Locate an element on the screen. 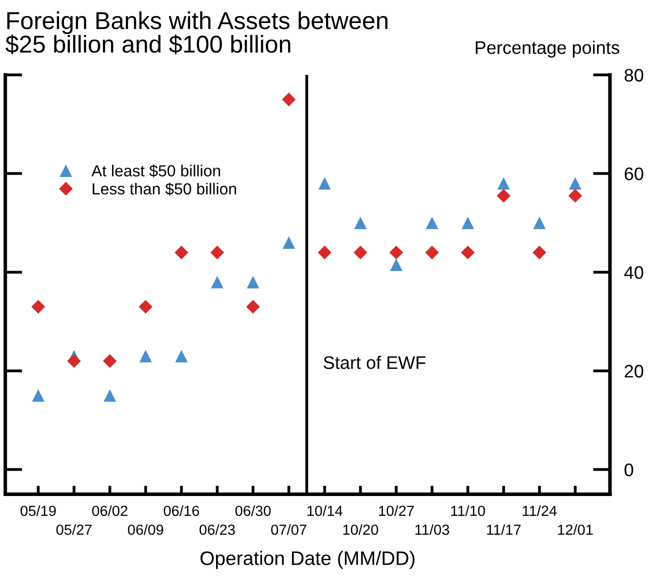 This screenshot has width=663, height=576. x-axis-title: Operation Date (MM/DD) is located at coordinates (307, 559).